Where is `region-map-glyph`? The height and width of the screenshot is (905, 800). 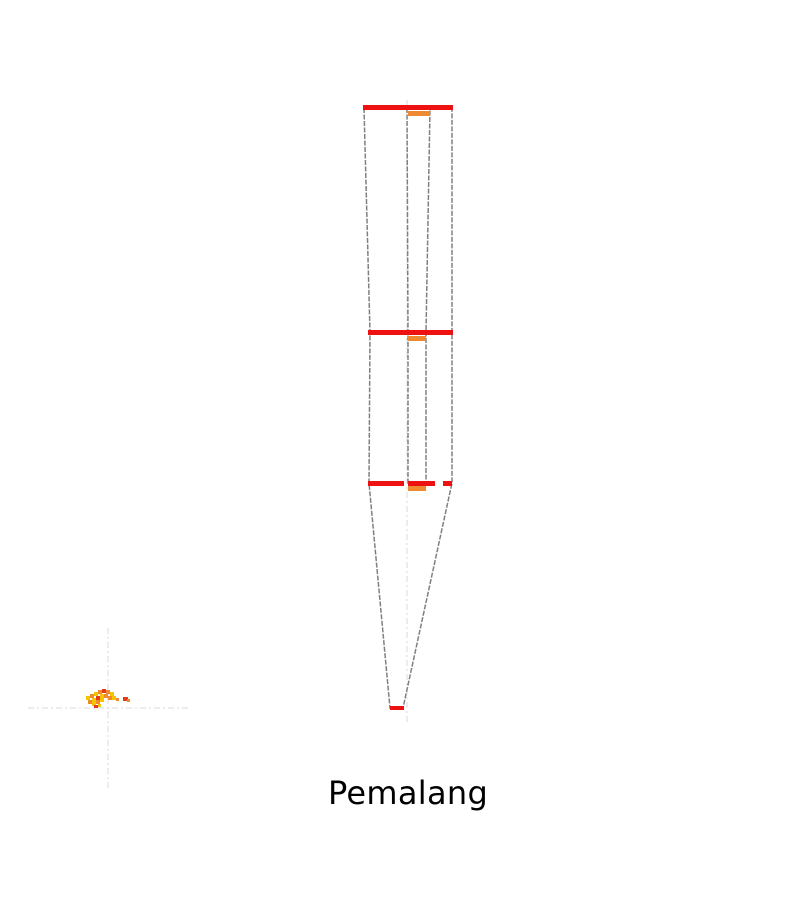
region-map-glyph is located at coordinates (108, 698).